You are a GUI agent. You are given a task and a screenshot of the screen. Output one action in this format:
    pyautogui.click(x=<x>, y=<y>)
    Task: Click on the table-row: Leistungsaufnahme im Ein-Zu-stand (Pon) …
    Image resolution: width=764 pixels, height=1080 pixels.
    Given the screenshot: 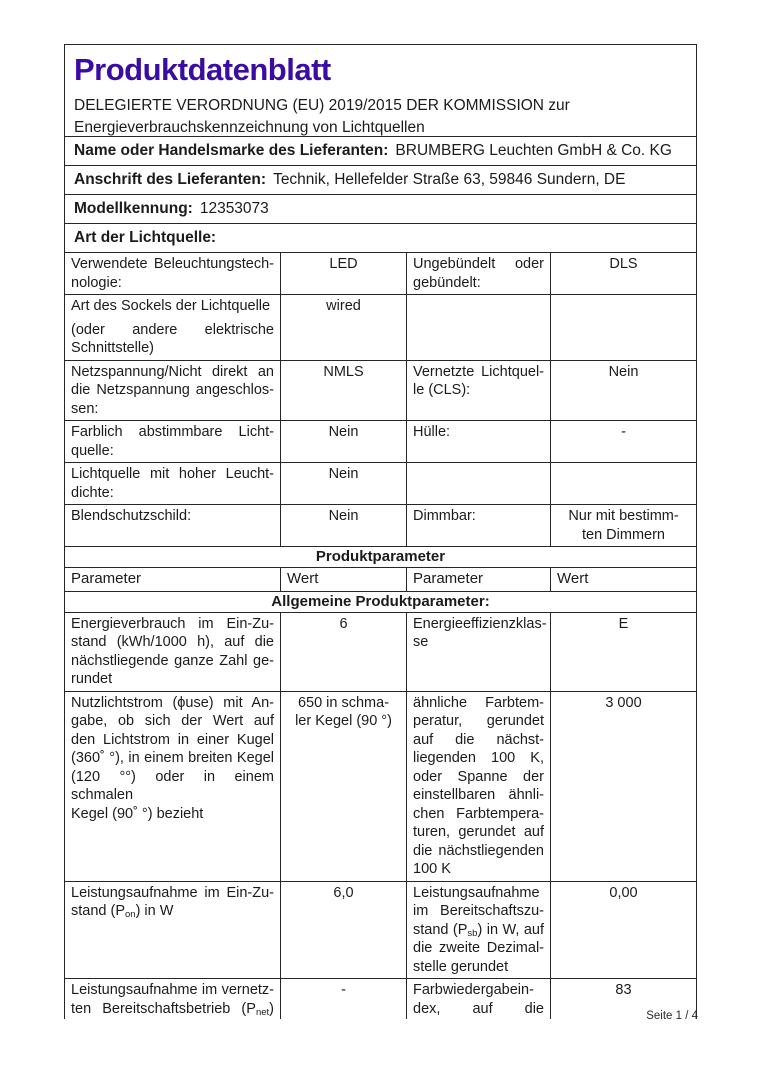 What is the action you would take?
    pyautogui.click(x=380, y=930)
    